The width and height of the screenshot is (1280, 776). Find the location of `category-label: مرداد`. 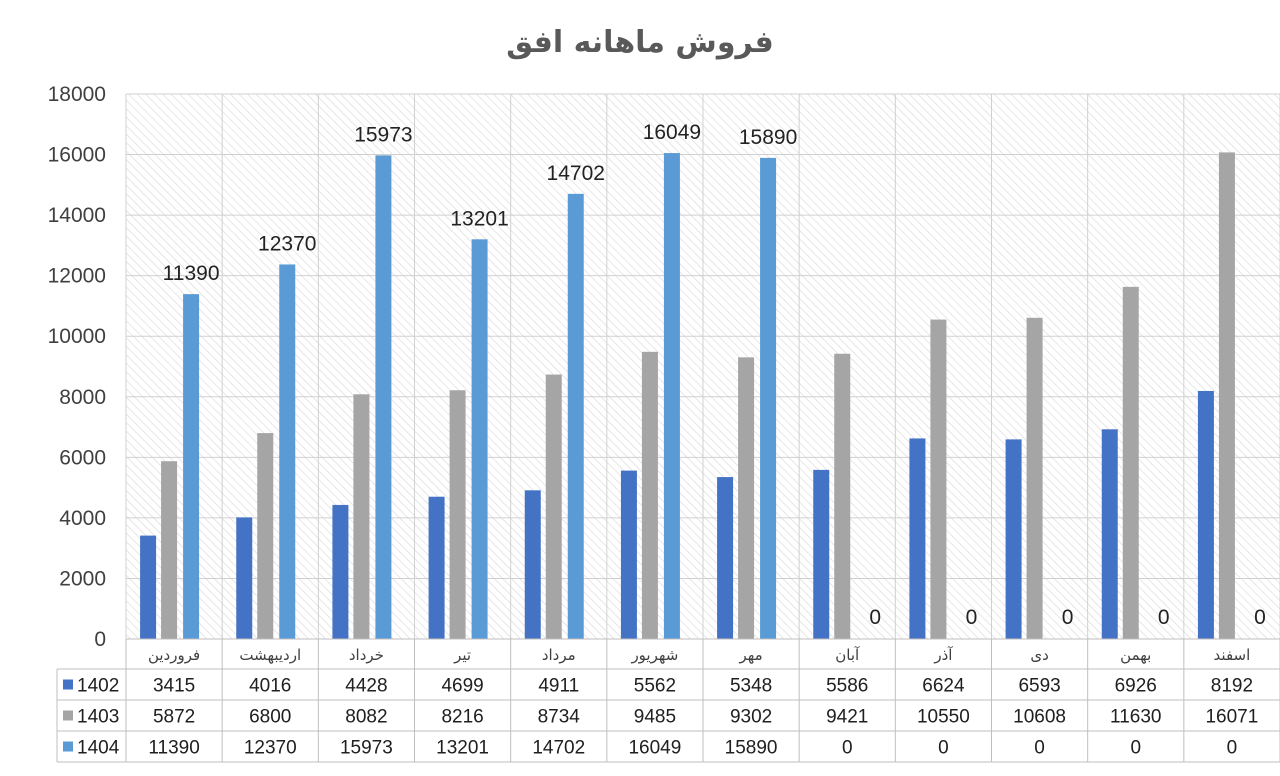

category-label: مرداد is located at coordinates (559, 655).